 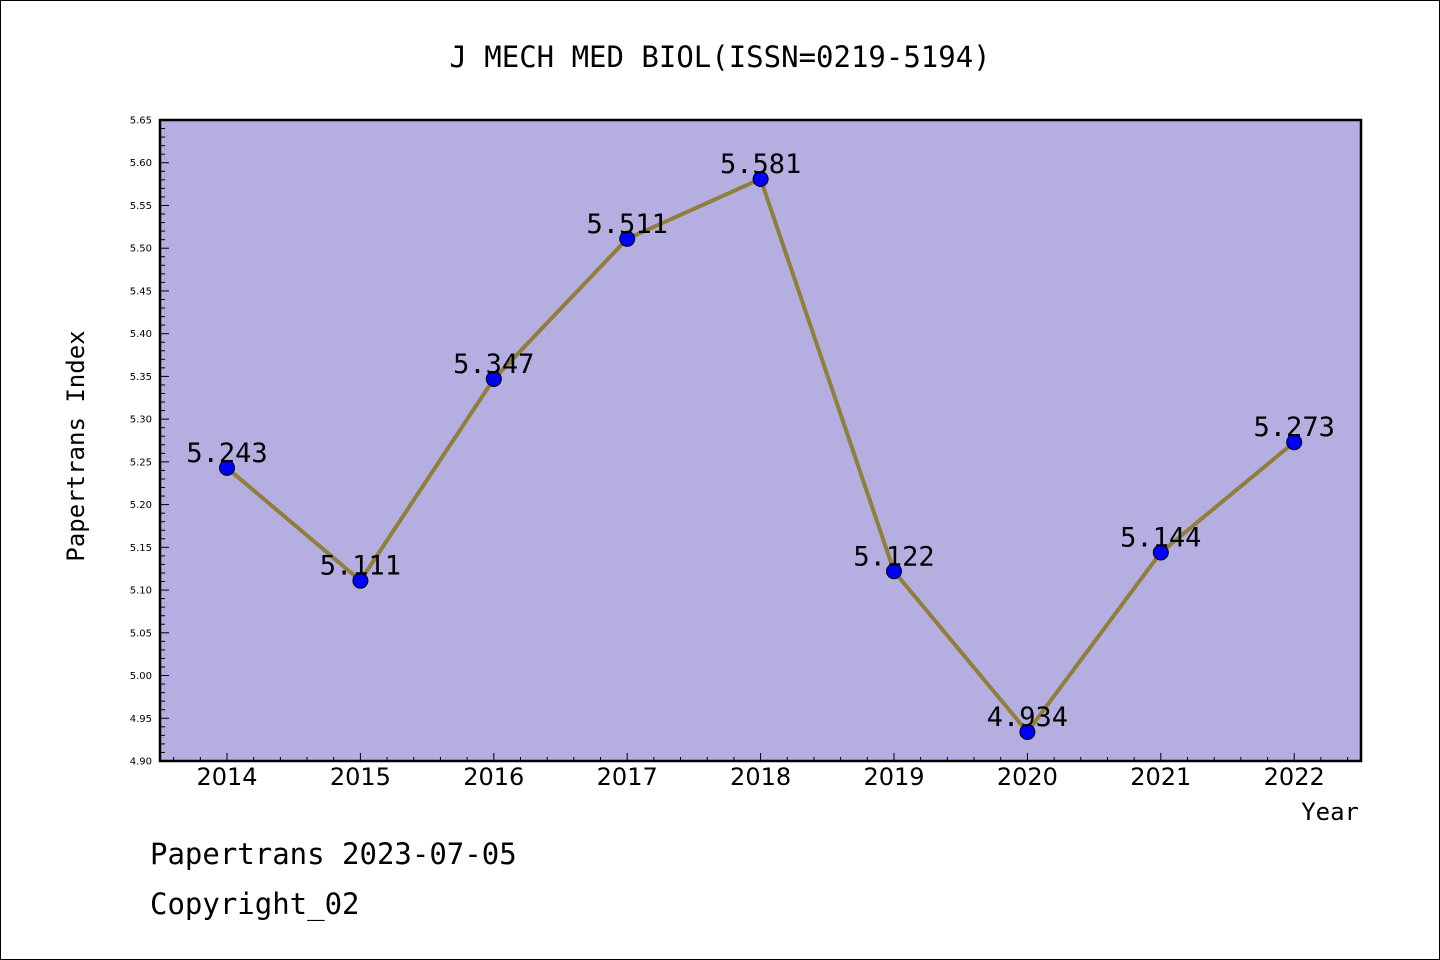 What do you see at coordinates (493, 364) in the screenshot?
I see `data-label: 5.347` at bounding box center [493, 364].